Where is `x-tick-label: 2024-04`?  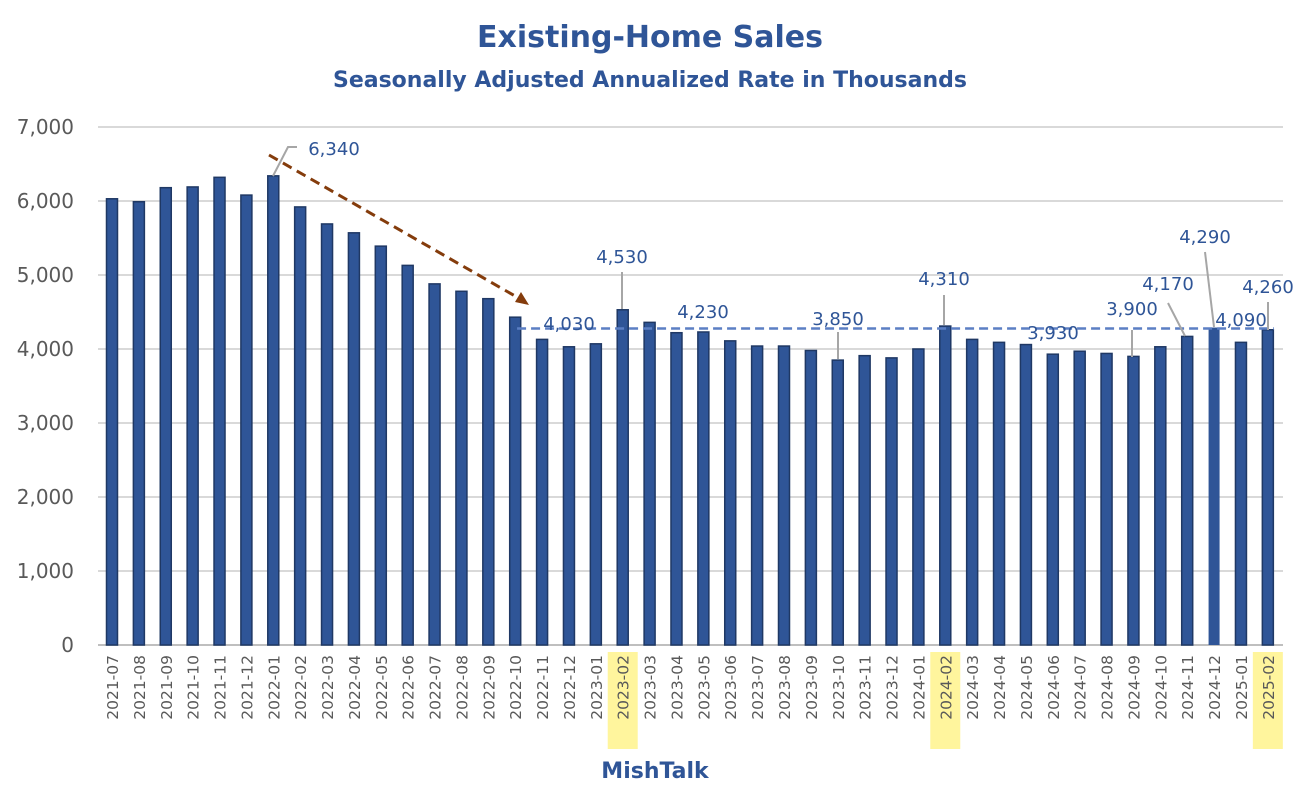
x-tick-label: 2024-04 is located at coordinates (1000, 687).